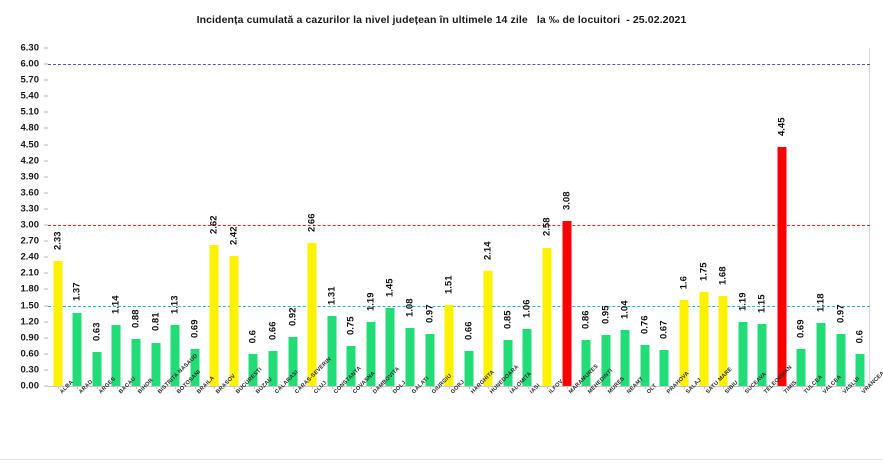 The height and width of the screenshot is (466, 883). What do you see at coordinates (30, 48) in the screenshot?
I see `y-axis-tick-label: 6.30` at bounding box center [30, 48].